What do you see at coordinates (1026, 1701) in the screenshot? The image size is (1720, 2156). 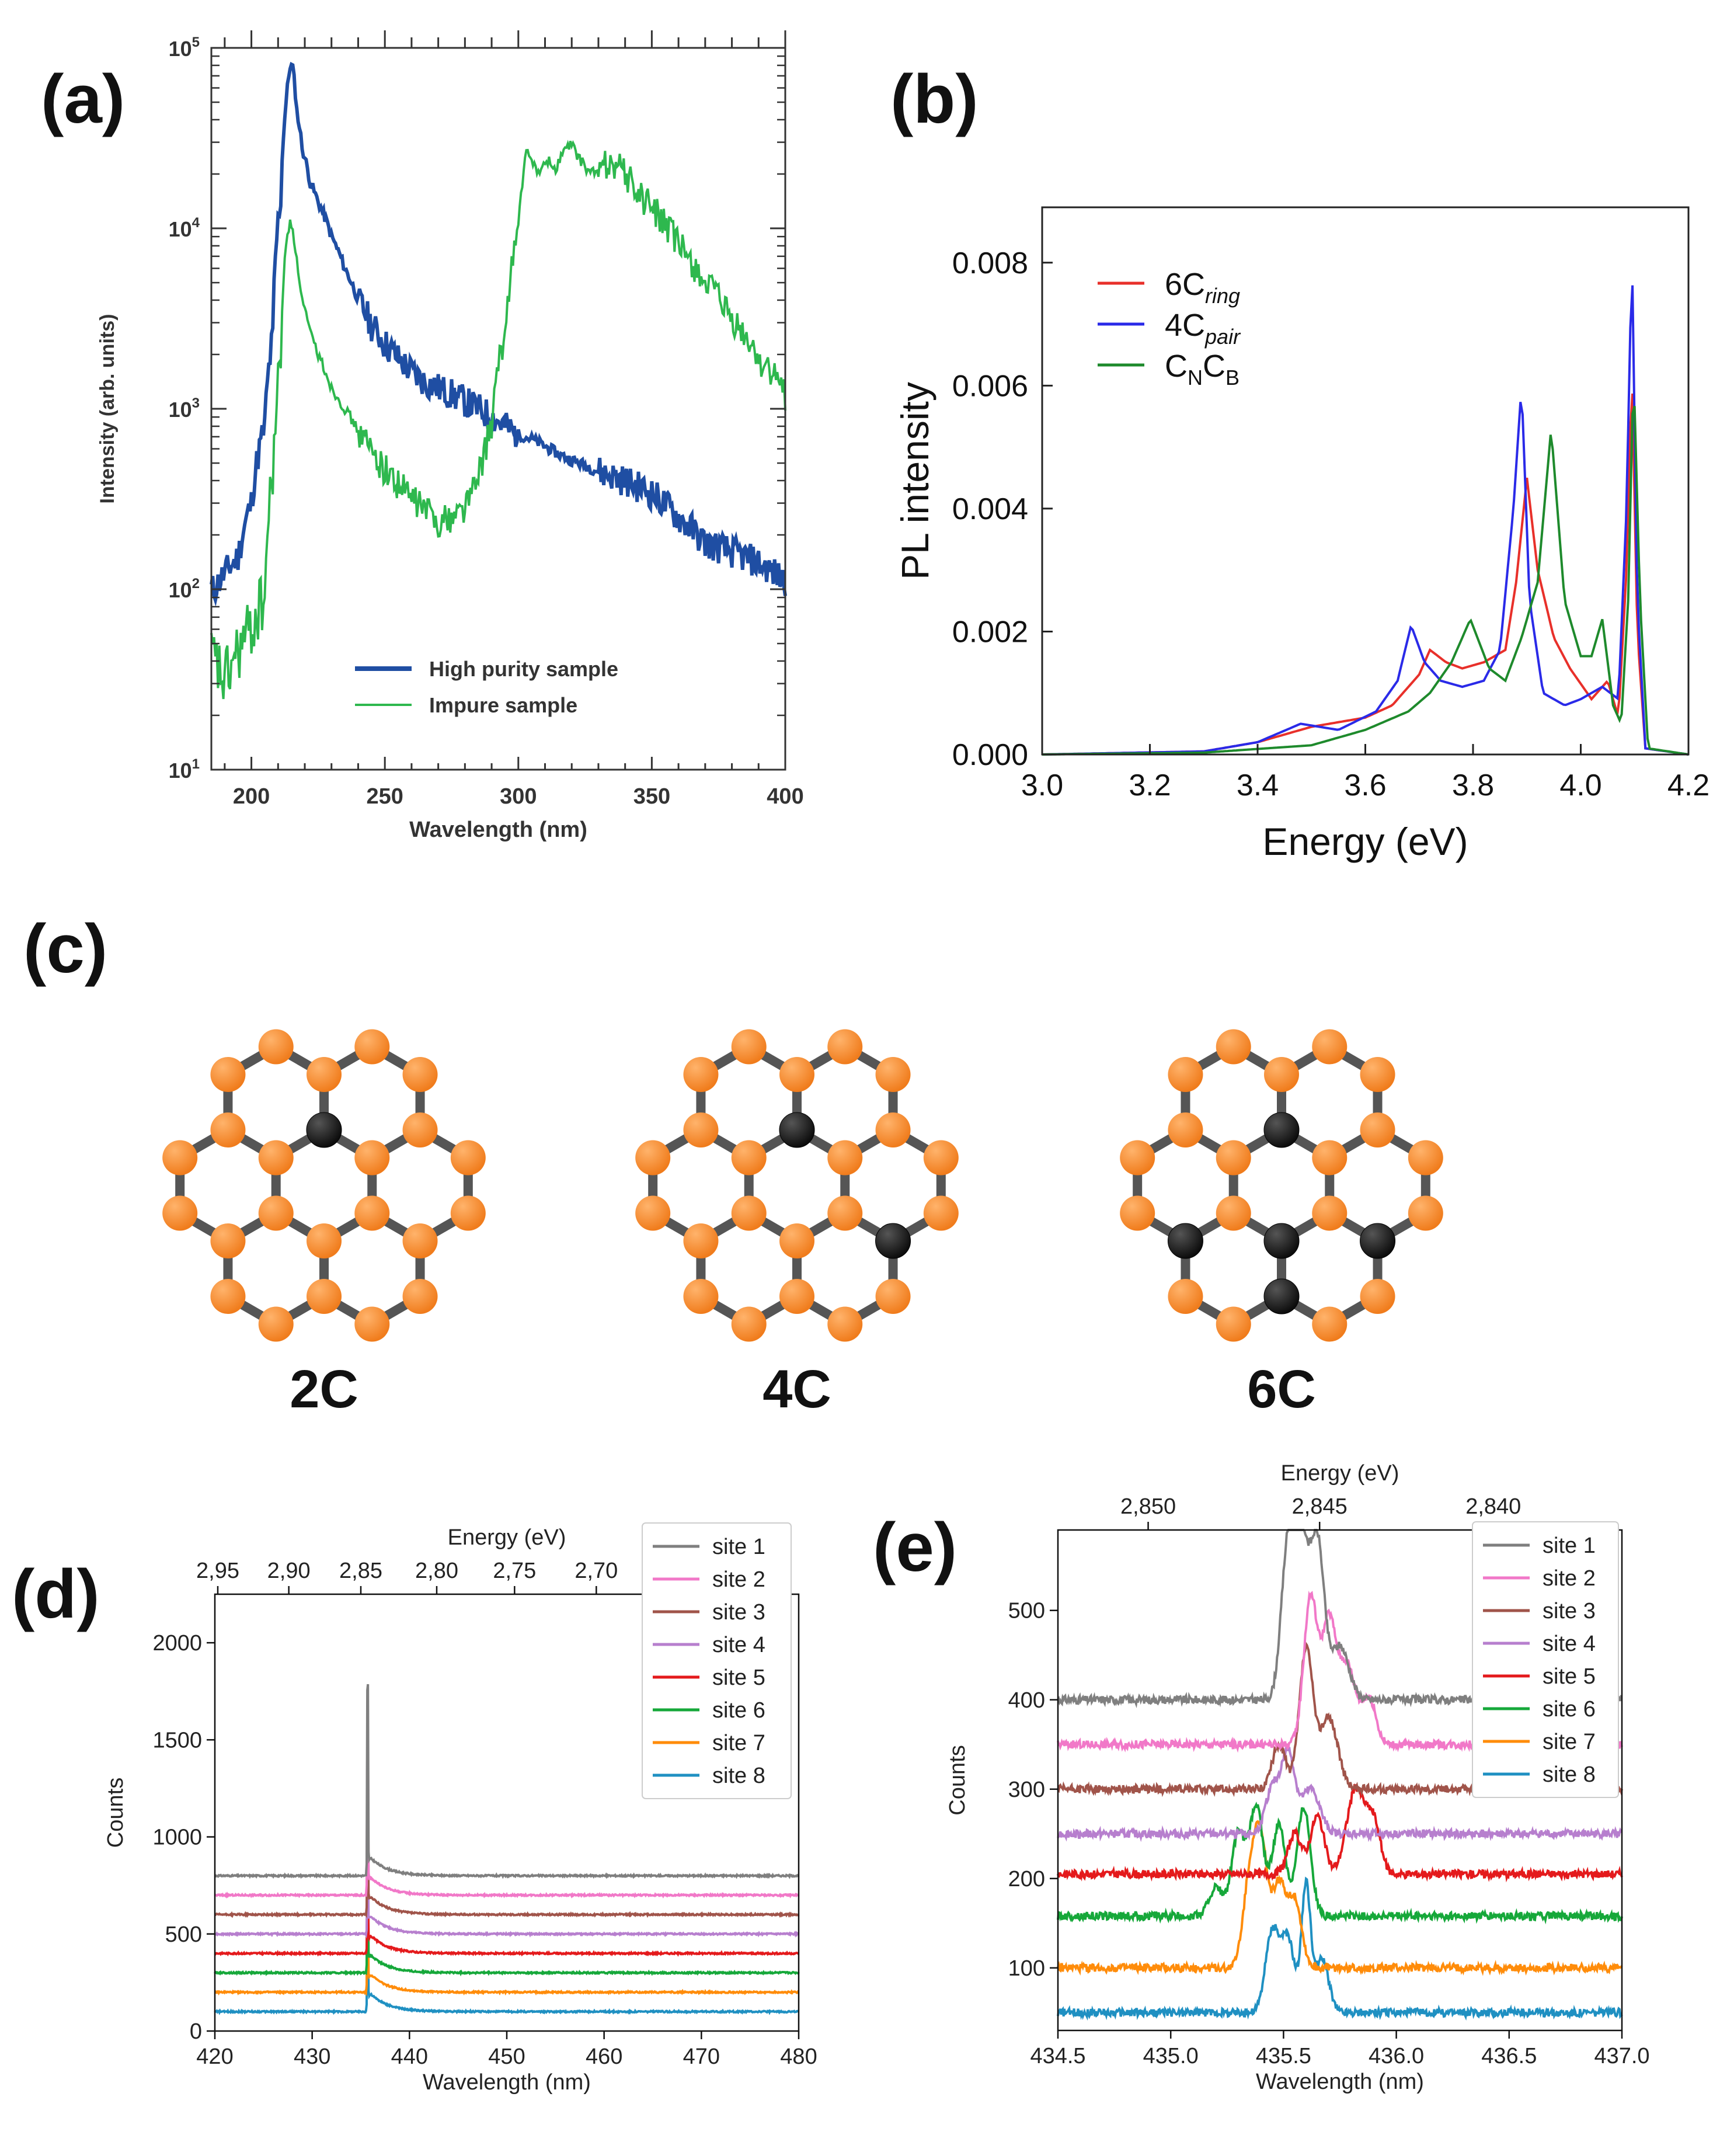 I see `y-tick-label-e: 400` at bounding box center [1026, 1701].